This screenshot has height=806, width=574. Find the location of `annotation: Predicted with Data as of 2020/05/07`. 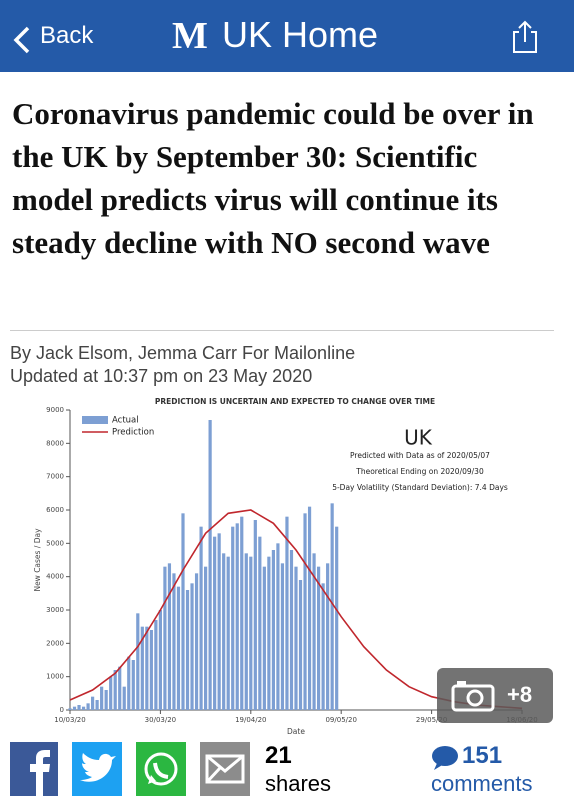

annotation: Predicted with Data as of 2020/05/07 is located at coordinates (420, 455).